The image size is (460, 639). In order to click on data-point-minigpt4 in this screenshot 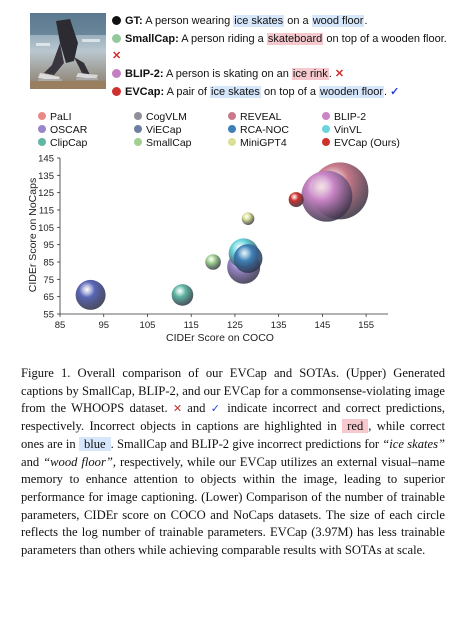, I will do `click(248, 218)`.